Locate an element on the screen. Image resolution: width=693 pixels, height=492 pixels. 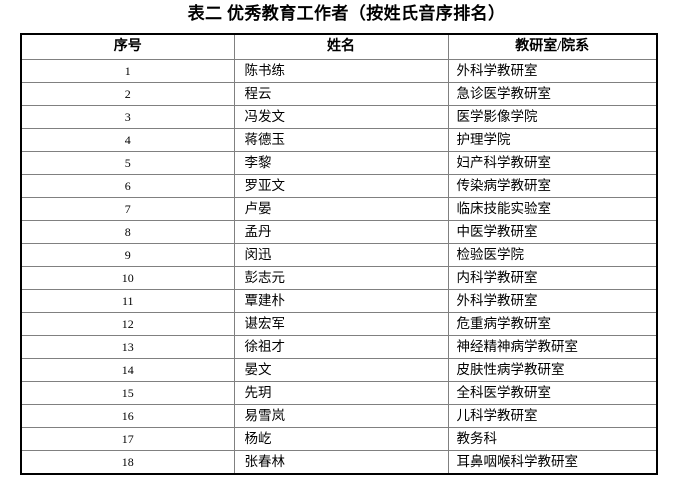
table-row: 11 覃建朴 外科学教研室 is located at coordinates (339, 301).